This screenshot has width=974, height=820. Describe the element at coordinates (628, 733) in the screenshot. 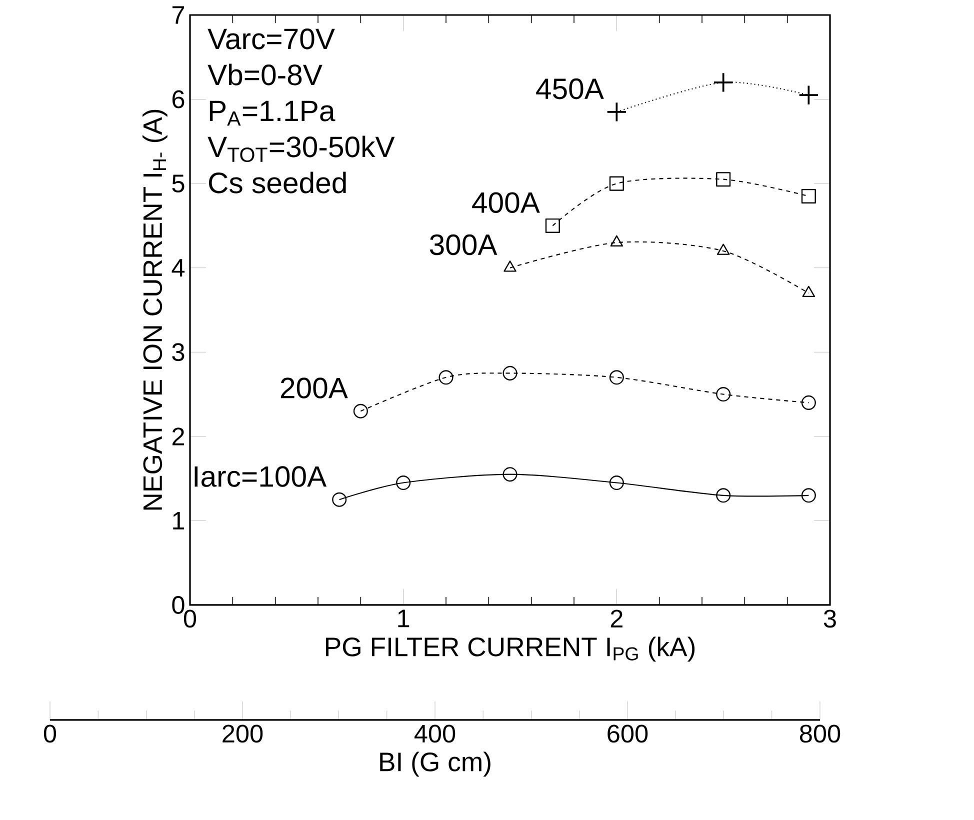

I see `x2-tick-label: 600` at that location.